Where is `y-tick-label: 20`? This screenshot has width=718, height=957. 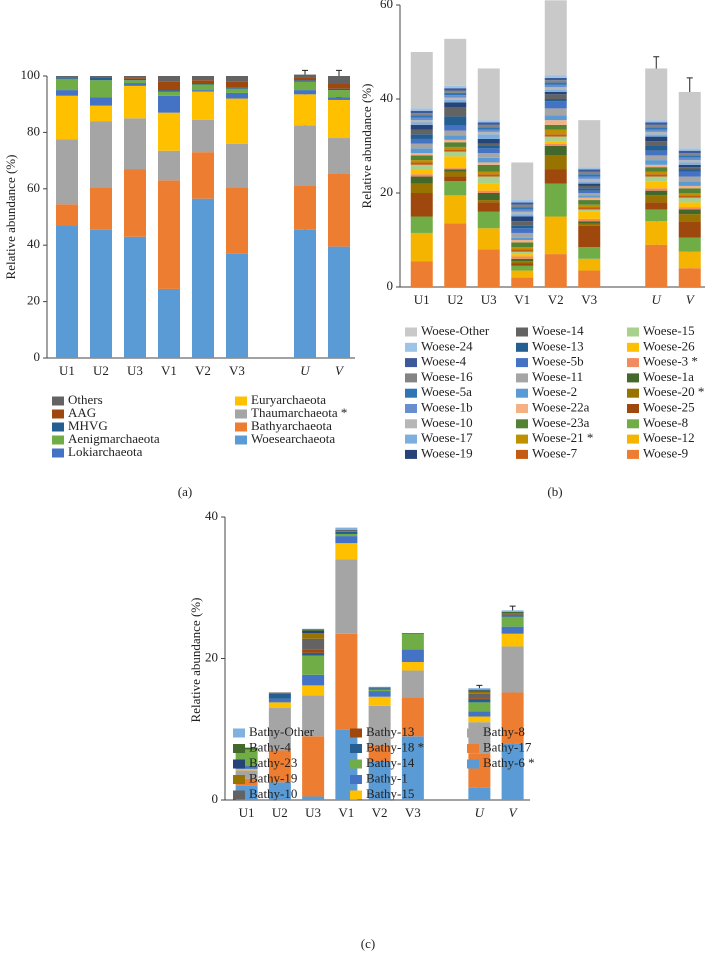 y-tick-label: 20 is located at coordinates (211, 656).